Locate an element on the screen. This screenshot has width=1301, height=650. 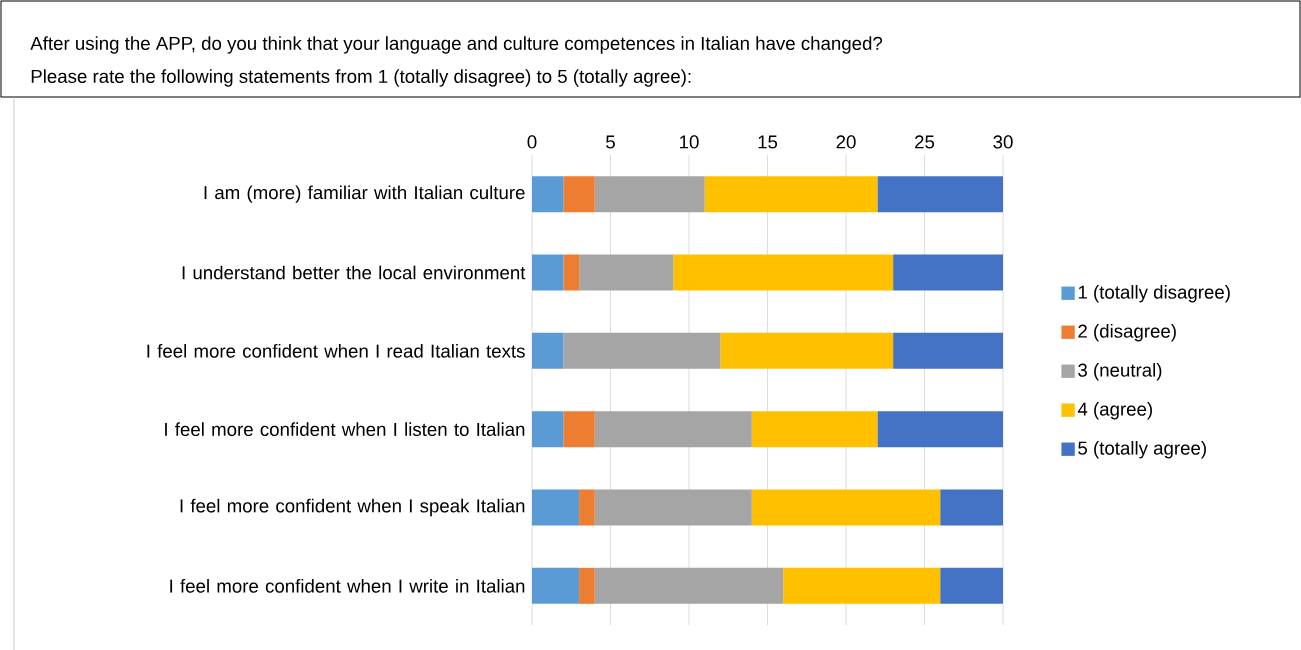
legend-label: 3 (neutral) is located at coordinates (1120, 372).